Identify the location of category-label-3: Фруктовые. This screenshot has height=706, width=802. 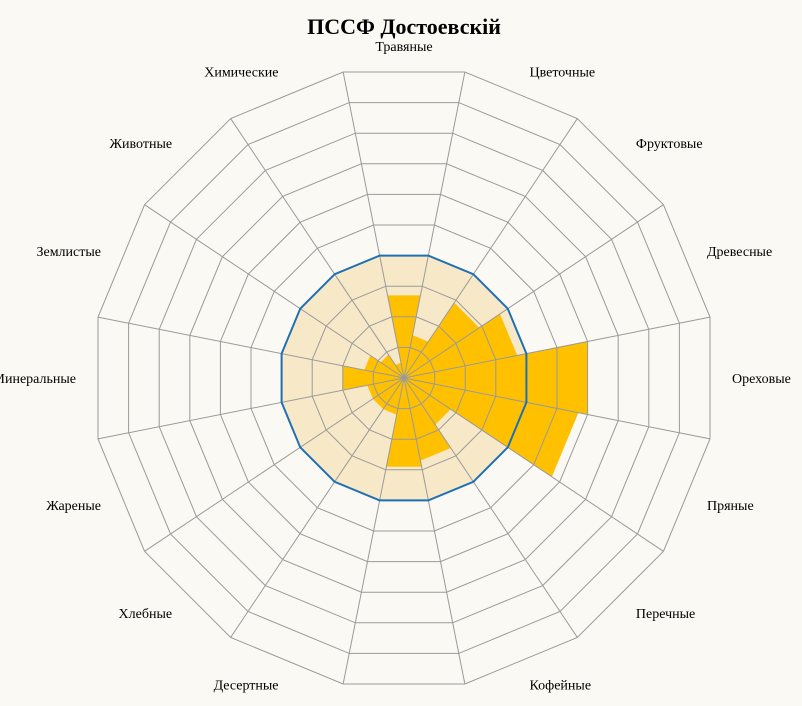
(669, 144).